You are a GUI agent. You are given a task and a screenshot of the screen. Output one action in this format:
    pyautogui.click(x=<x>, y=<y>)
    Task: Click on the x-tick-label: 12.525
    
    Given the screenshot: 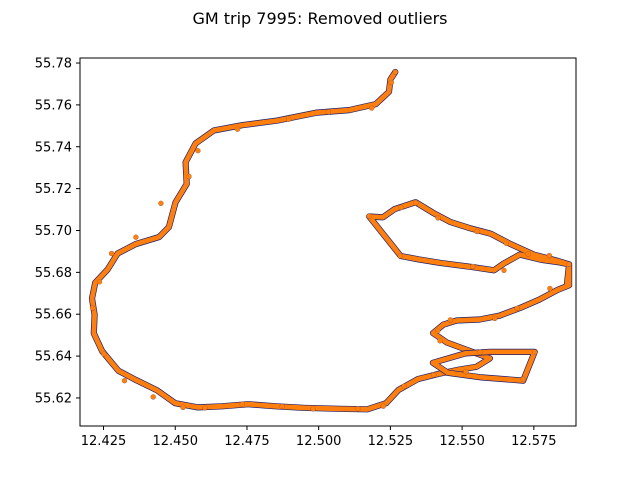 What is the action you would take?
    pyautogui.click(x=391, y=441)
    